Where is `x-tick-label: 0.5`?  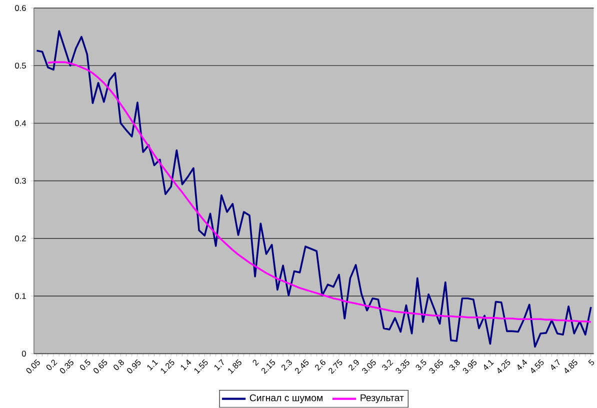 x-tick-label: 0.5 is located at coordinates (85, 364).